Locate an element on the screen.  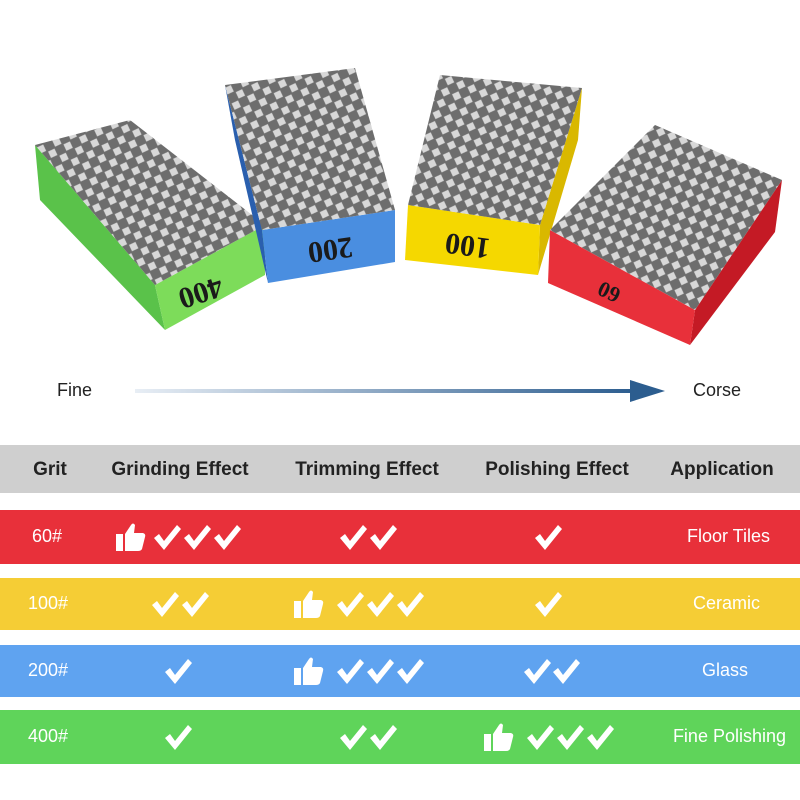
table-header is located at coordinates (400, 469).